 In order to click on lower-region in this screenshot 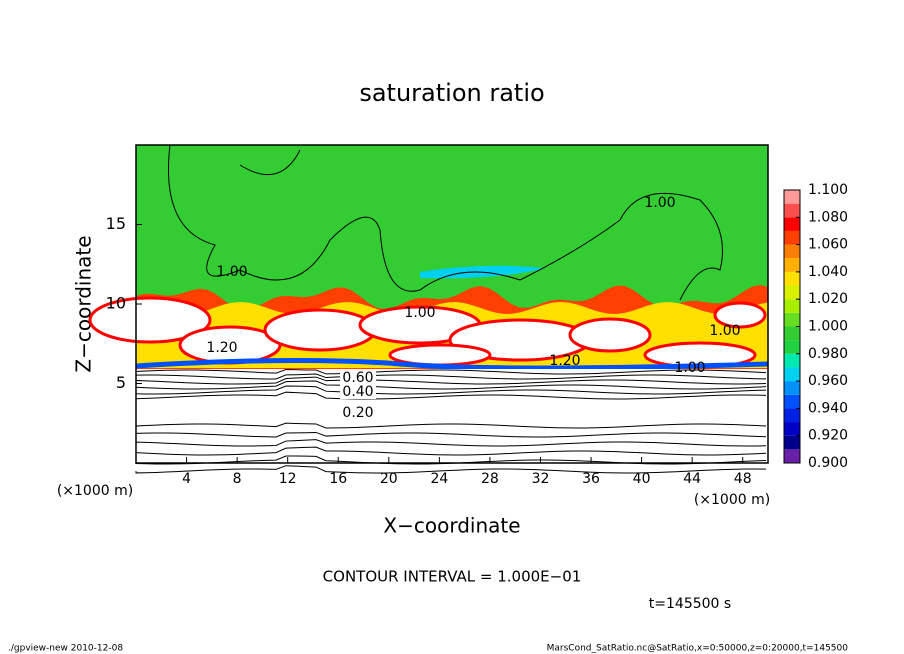, I will do `click(452, 416)`.